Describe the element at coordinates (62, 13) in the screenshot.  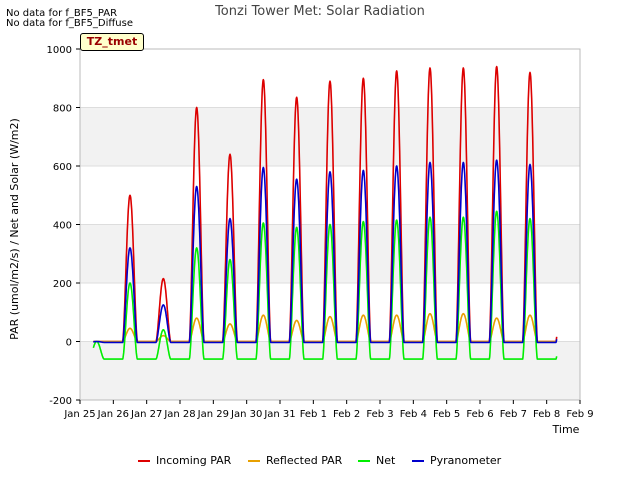
I see `no-data-note: No data for f_BF5_PAR` at that location.